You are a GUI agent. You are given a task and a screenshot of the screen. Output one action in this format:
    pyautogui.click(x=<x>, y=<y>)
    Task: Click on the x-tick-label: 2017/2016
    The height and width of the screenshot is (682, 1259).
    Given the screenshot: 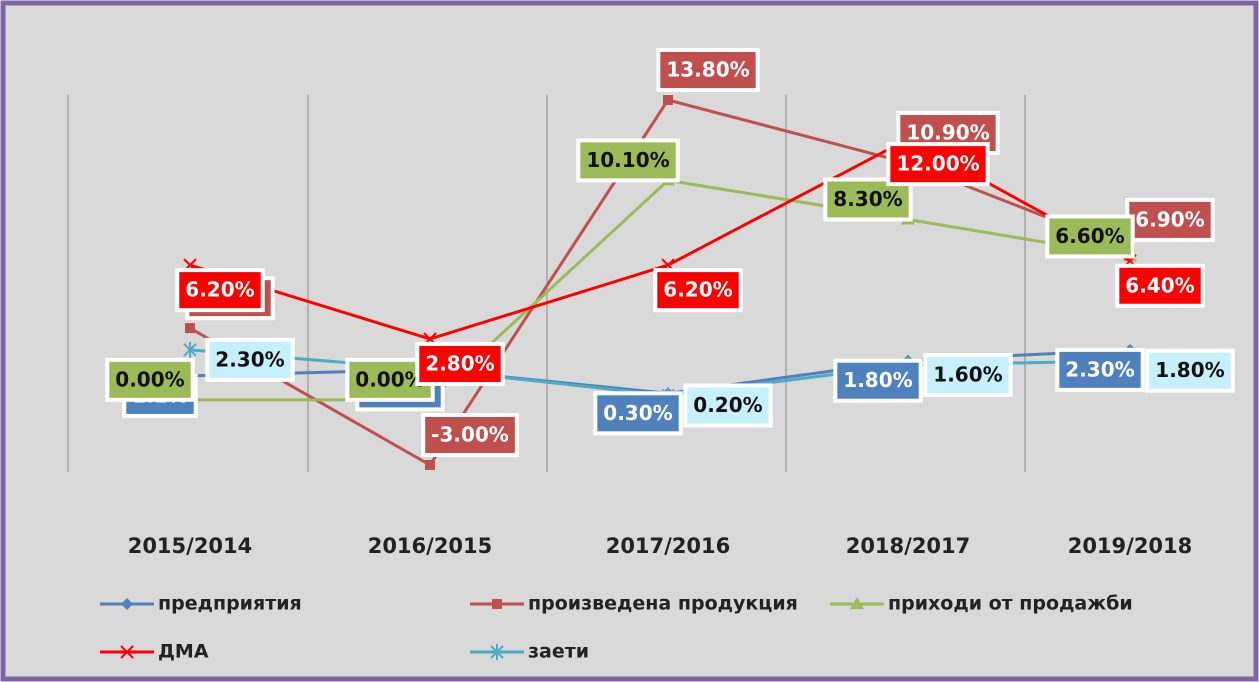 What is the action you would take?
    pyautogui.click(x=668, y=546)
    